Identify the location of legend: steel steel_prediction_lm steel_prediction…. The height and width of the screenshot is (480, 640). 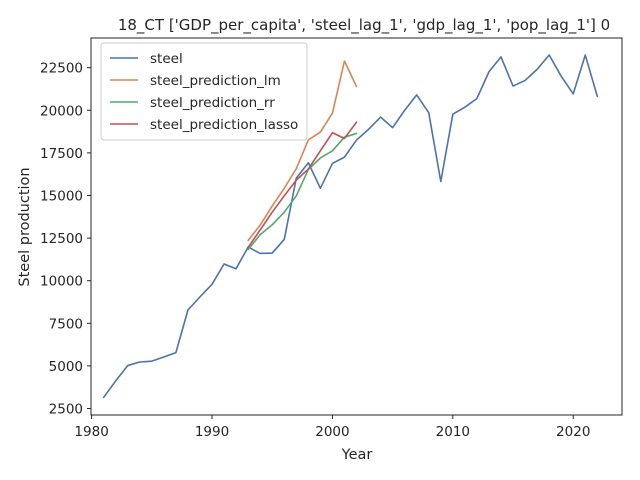
(204, 91).